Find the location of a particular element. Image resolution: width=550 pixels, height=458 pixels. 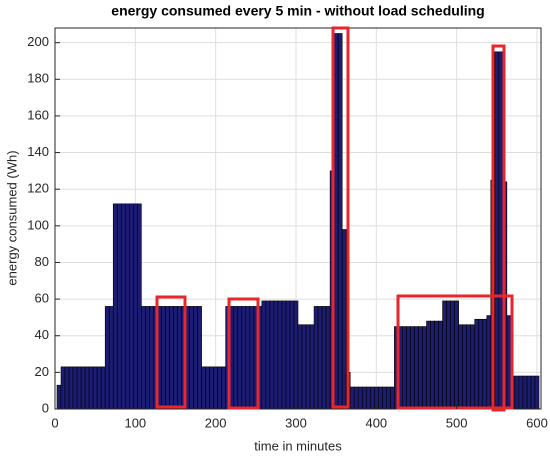

x-tick-label: 600 is located at coordinates (537, 422).